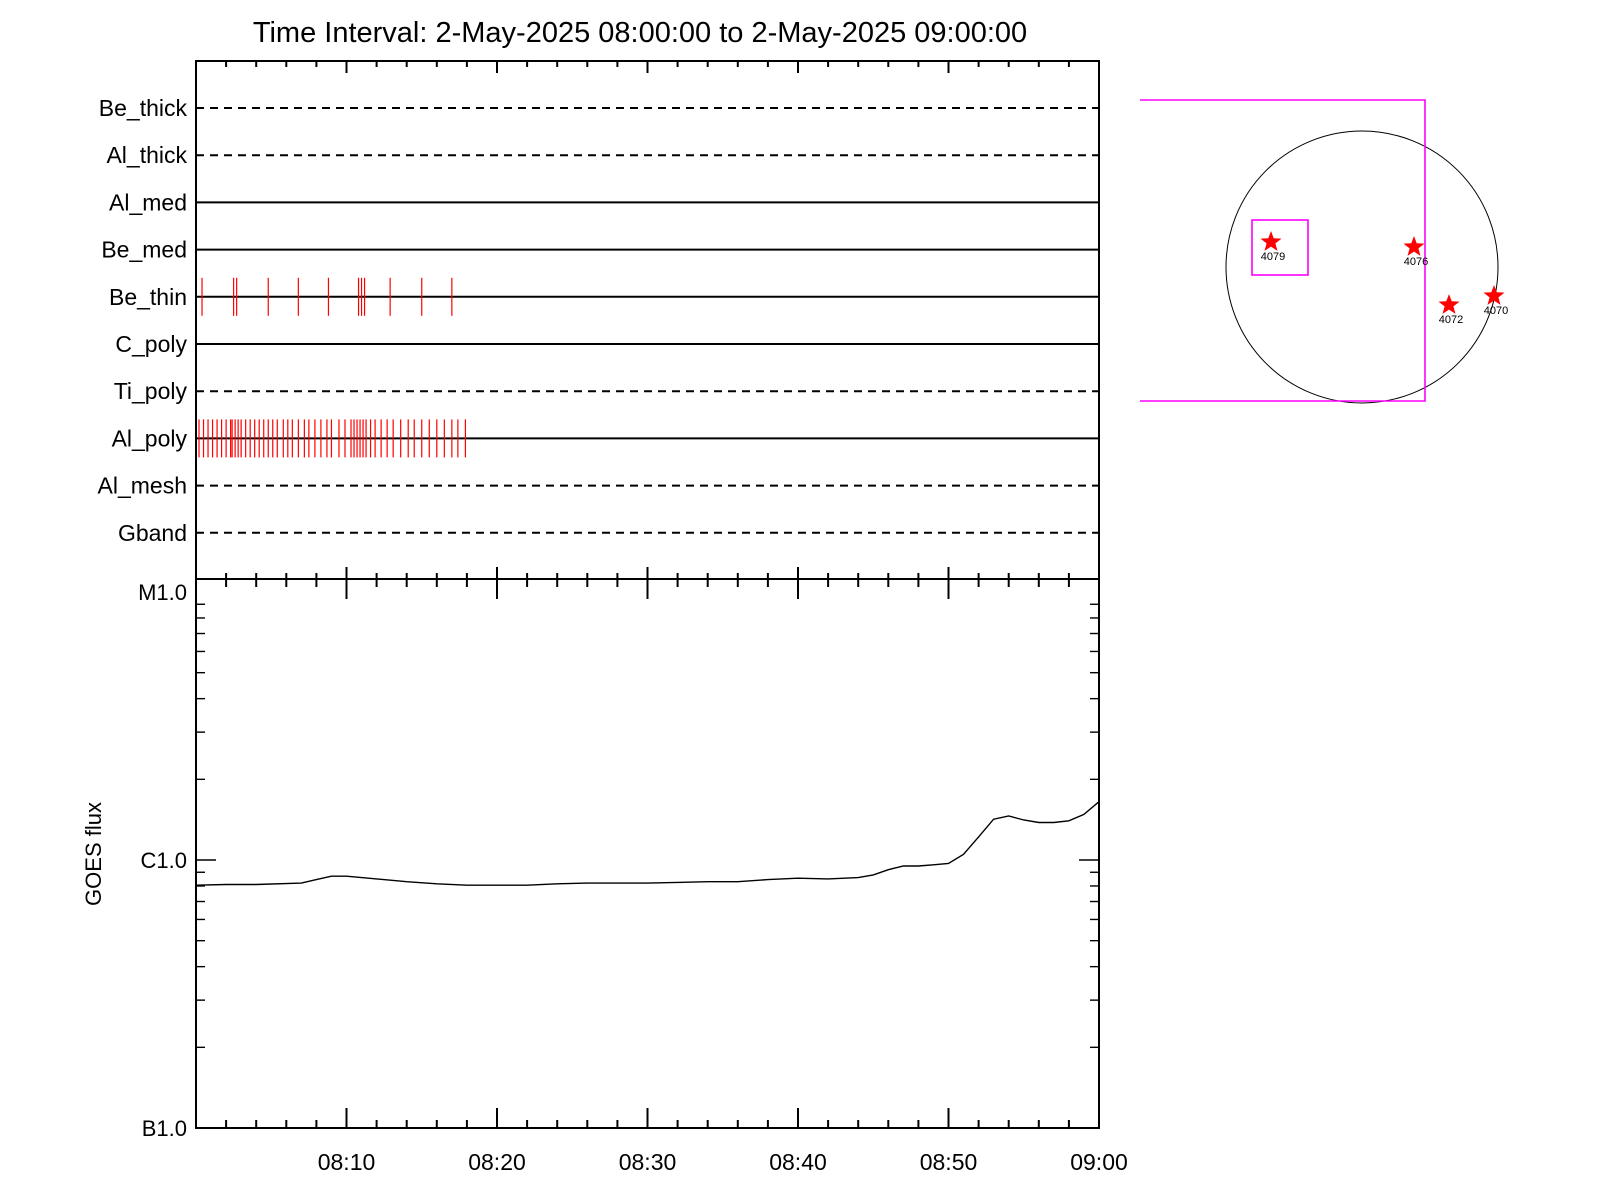  I want to click on region-4070: 4070, so click(1495, 301).